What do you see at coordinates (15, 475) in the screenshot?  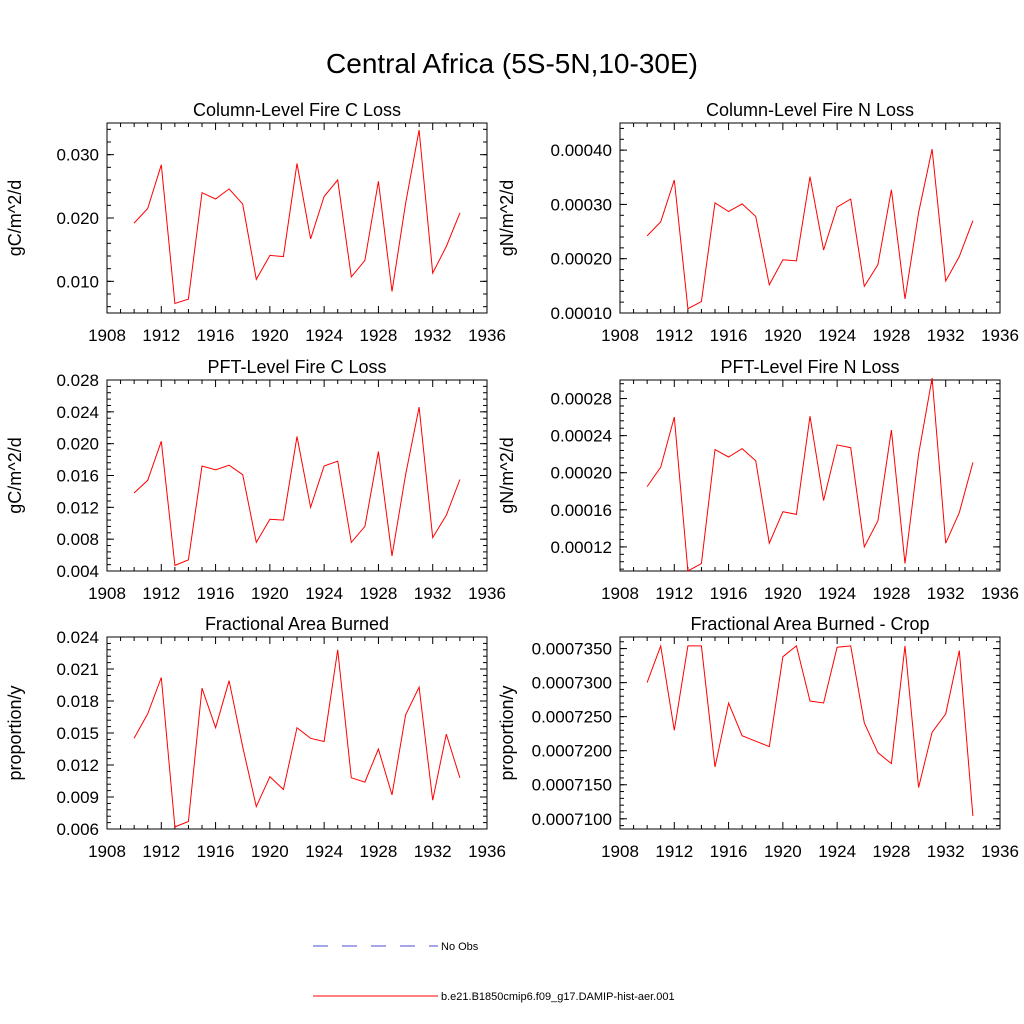 I see `y-axis-label: gC/m^2/d` at bounding box center [15, 475].